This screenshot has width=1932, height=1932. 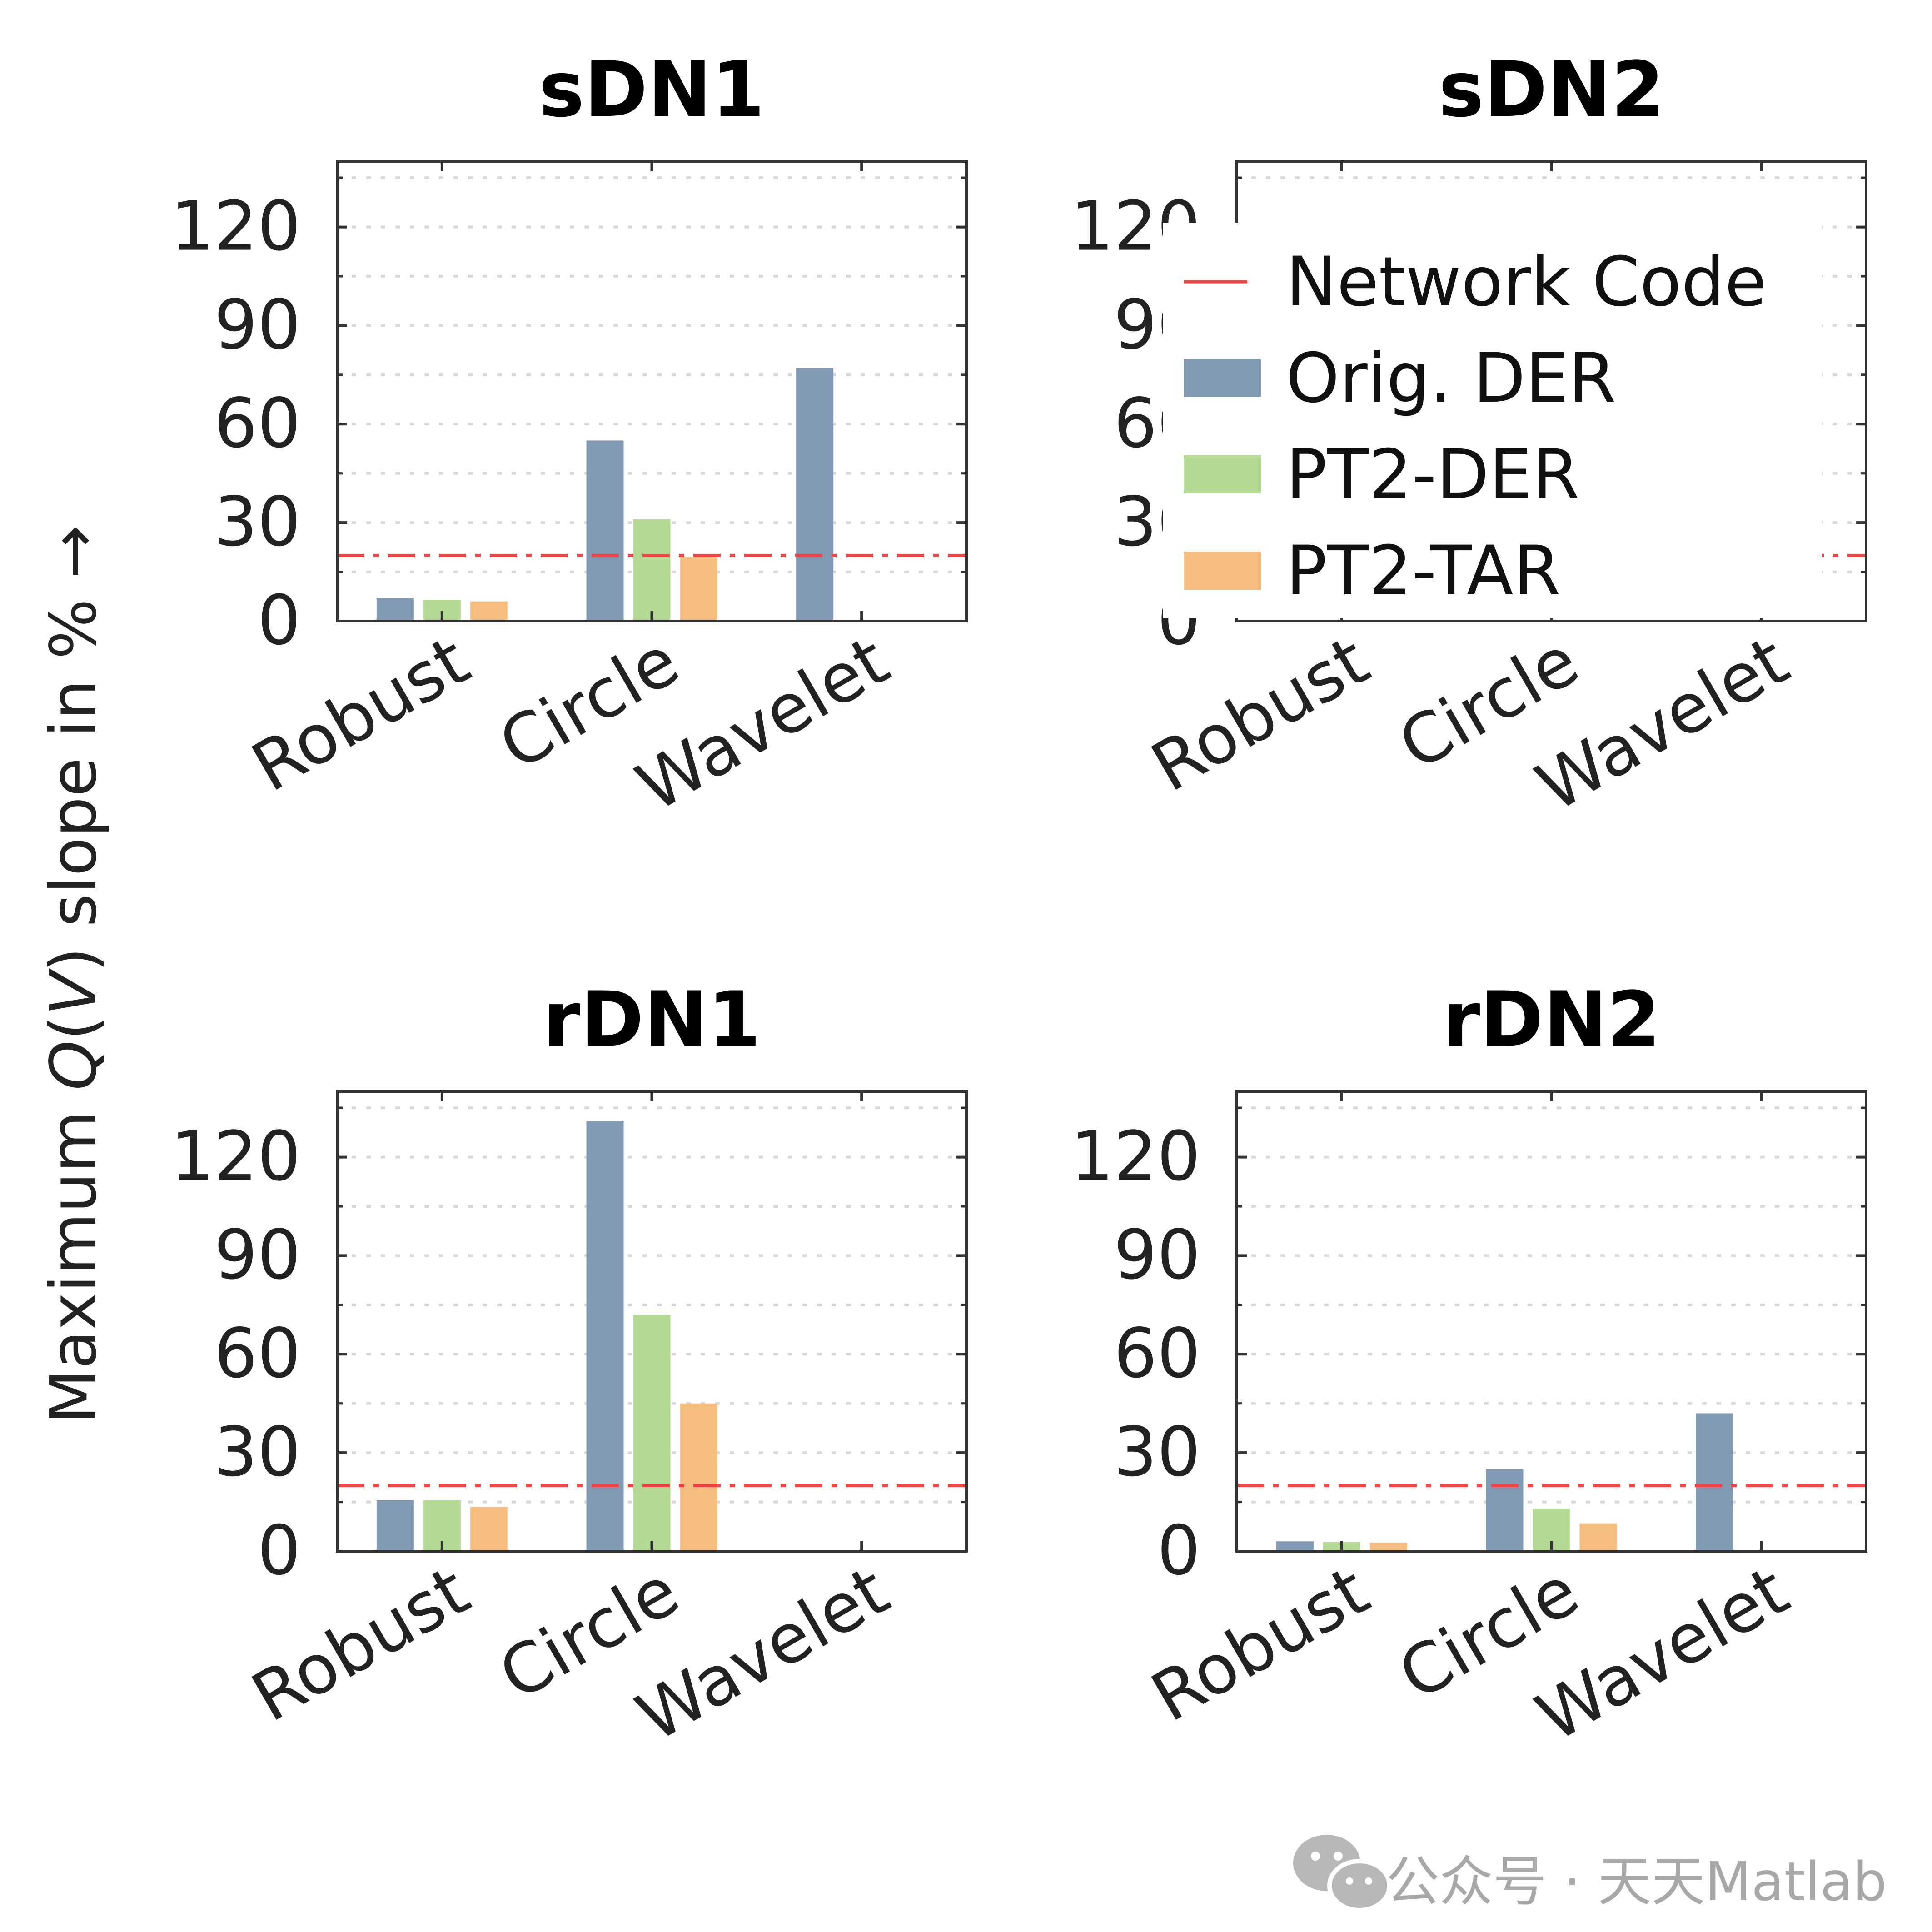 What do you see at coordinates (74, 960) in the screenshot?
I see `ylabel-close-paren: )` at bounding box center [74, 960].